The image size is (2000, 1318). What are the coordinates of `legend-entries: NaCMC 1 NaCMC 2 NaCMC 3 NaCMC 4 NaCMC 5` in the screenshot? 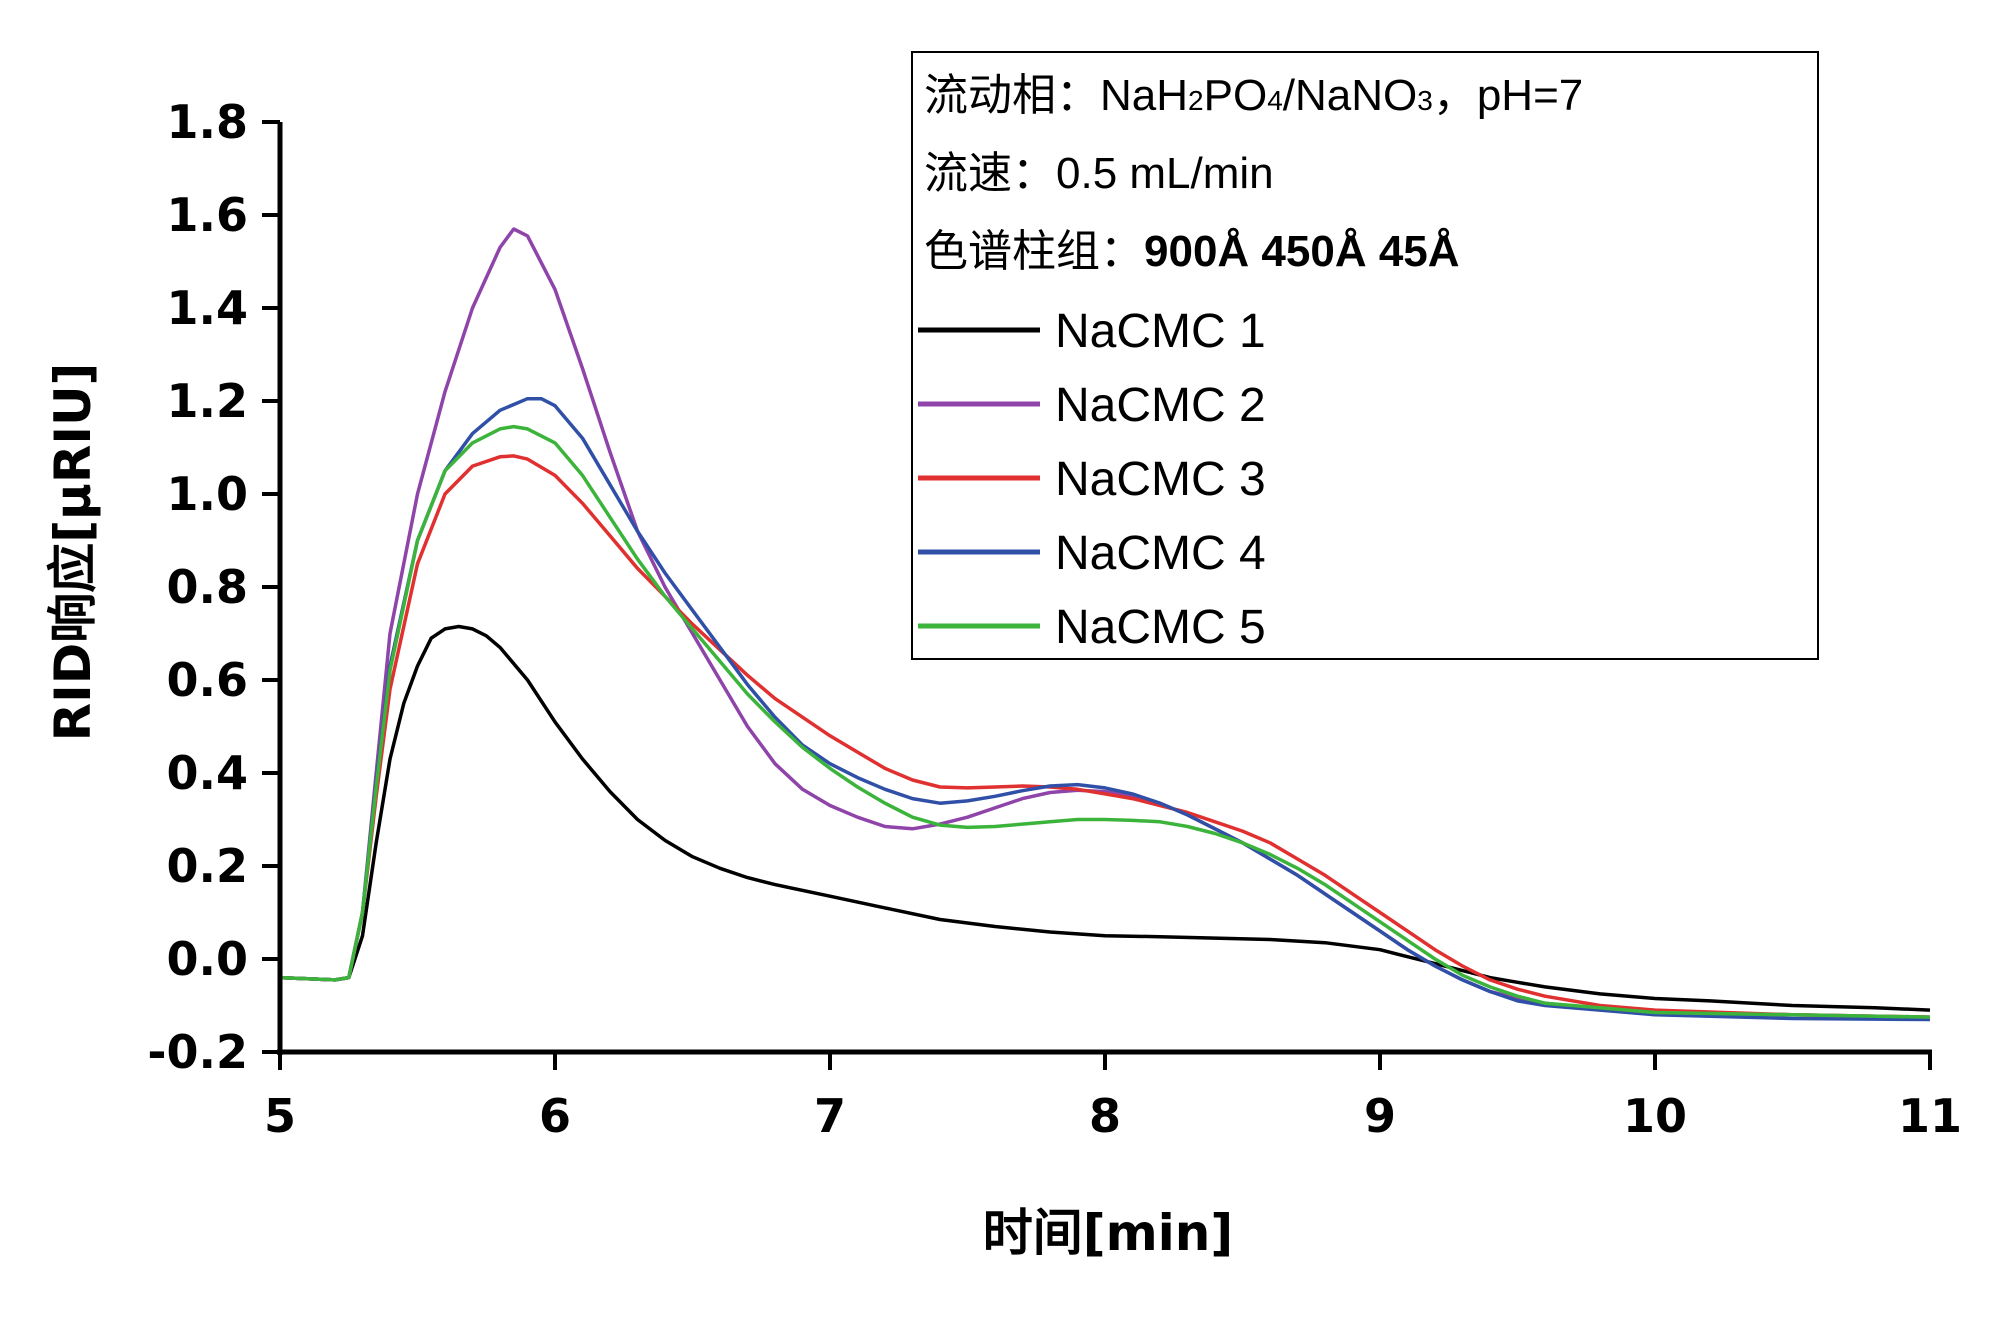 It's located at (1092, 479).